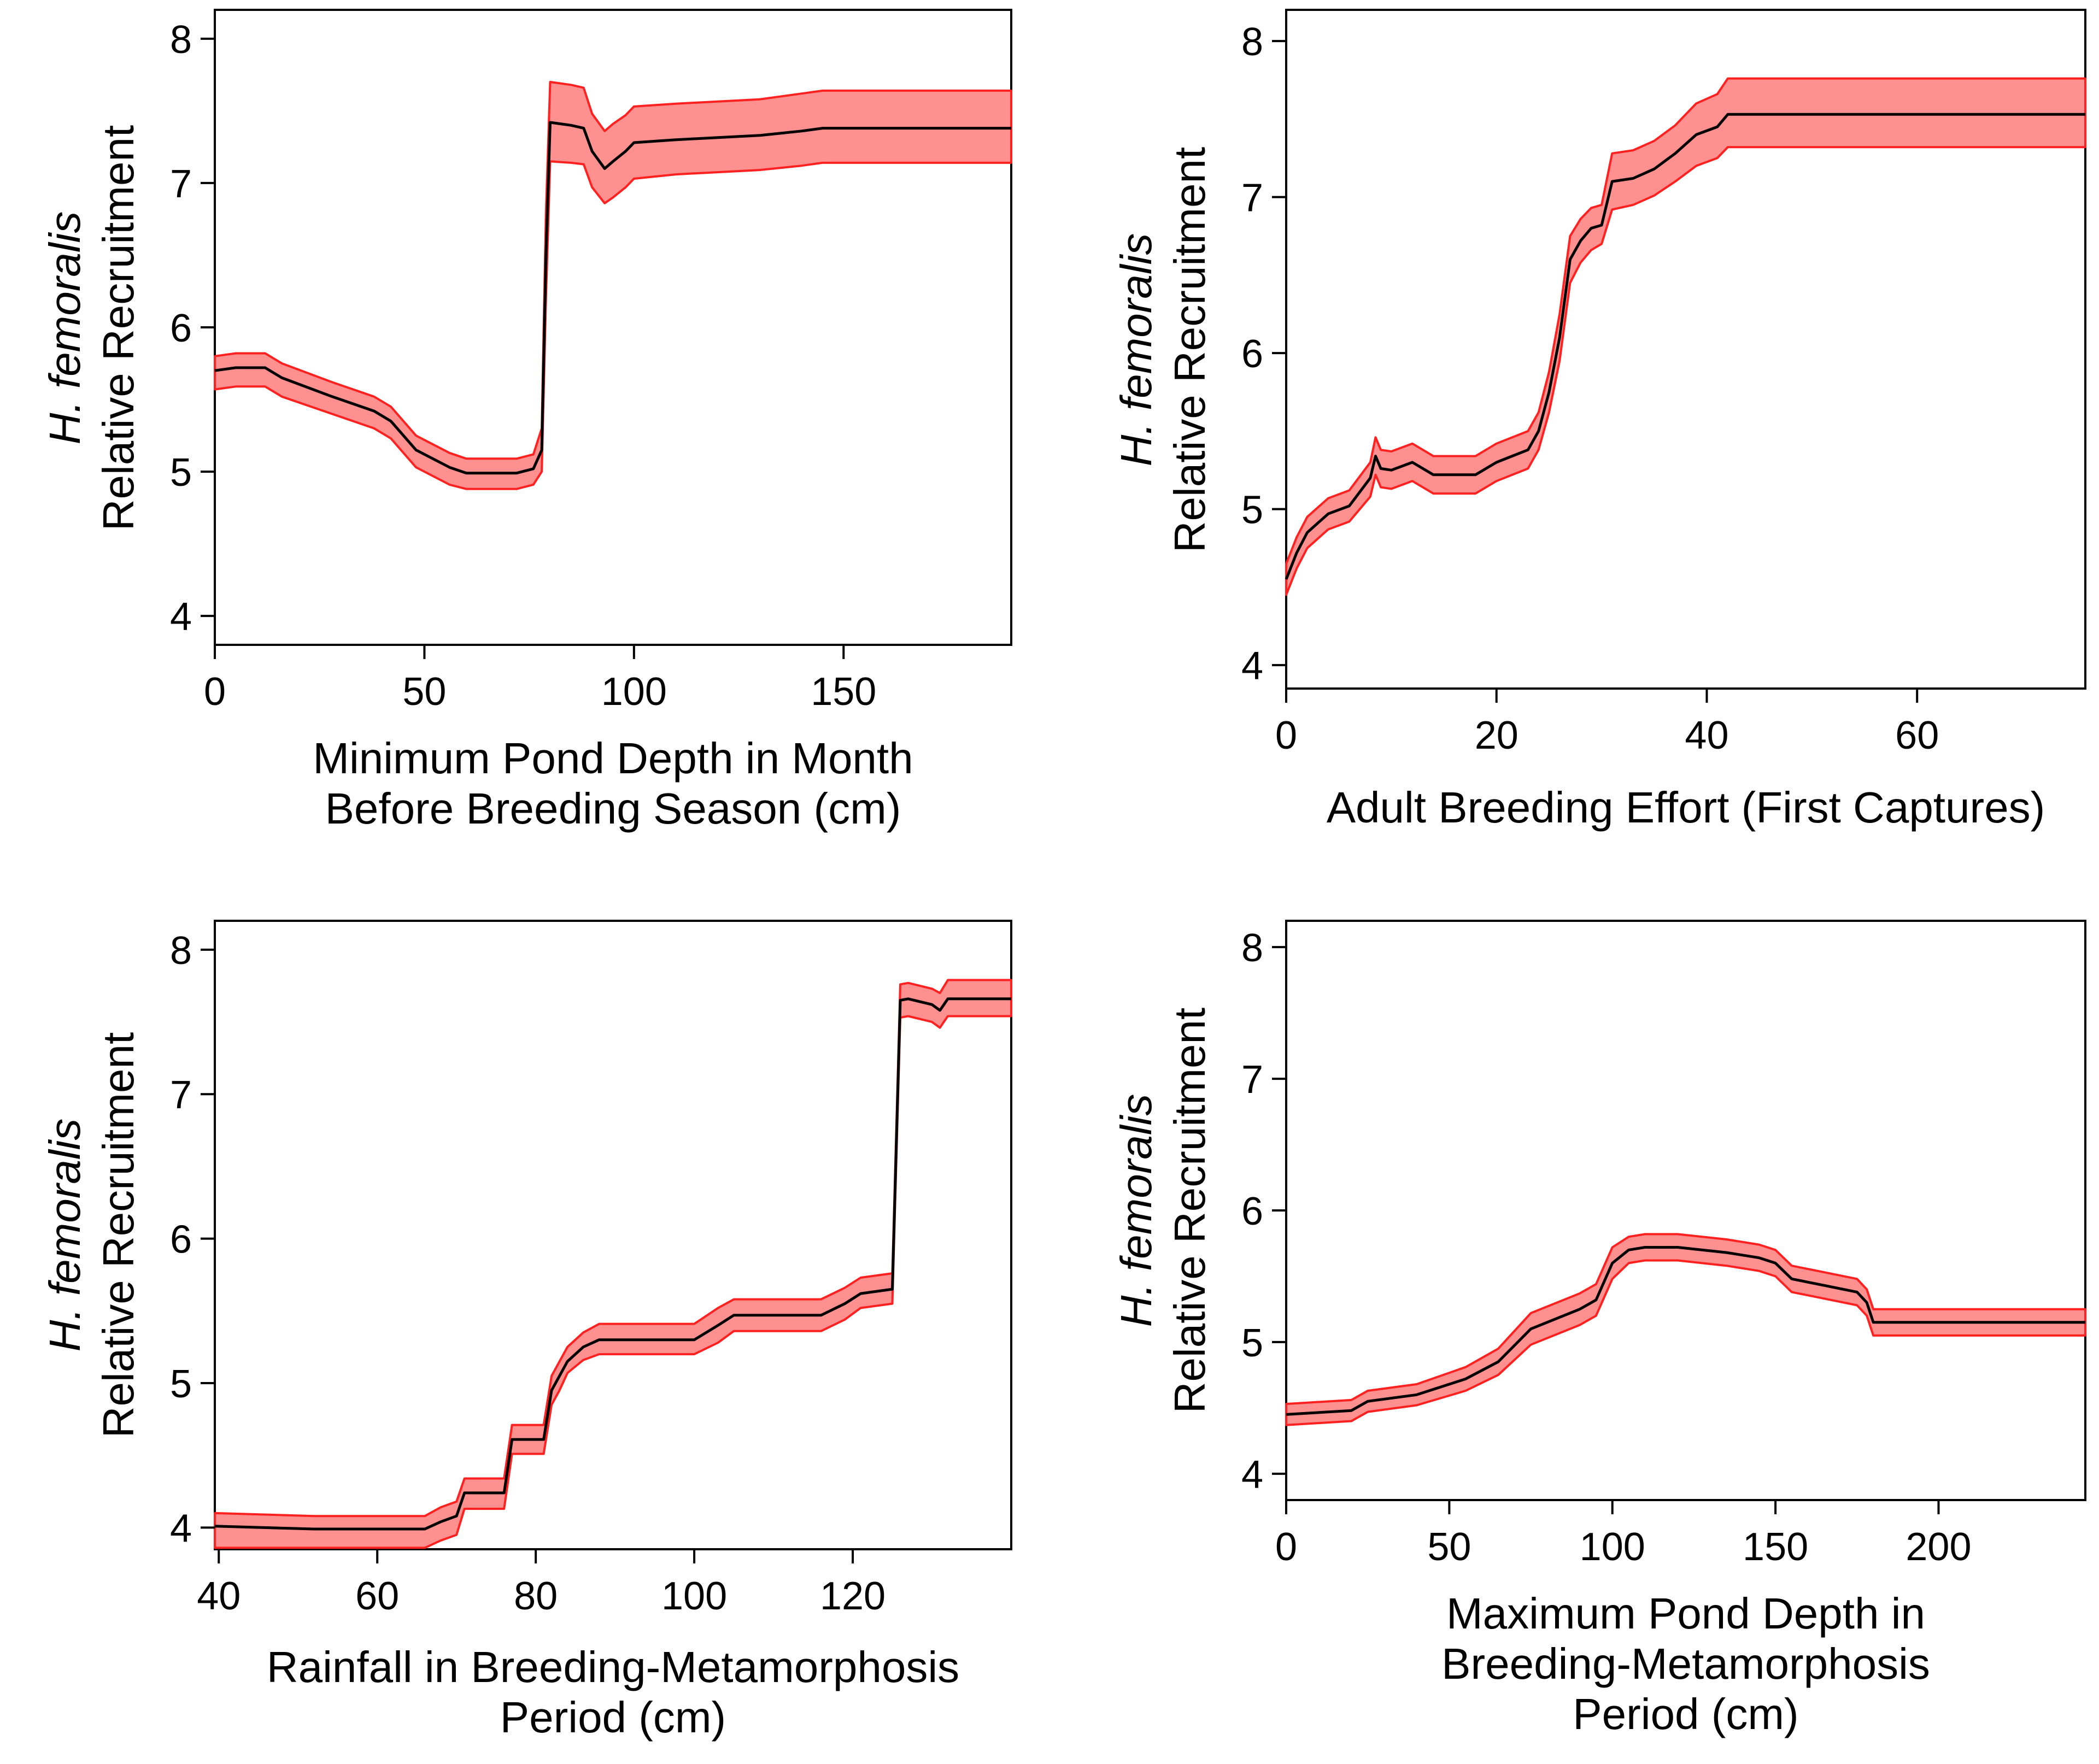 This screenshot has width=2099, height=1764. I want to click on x-tick-label: 200, so click(1938, 1547).